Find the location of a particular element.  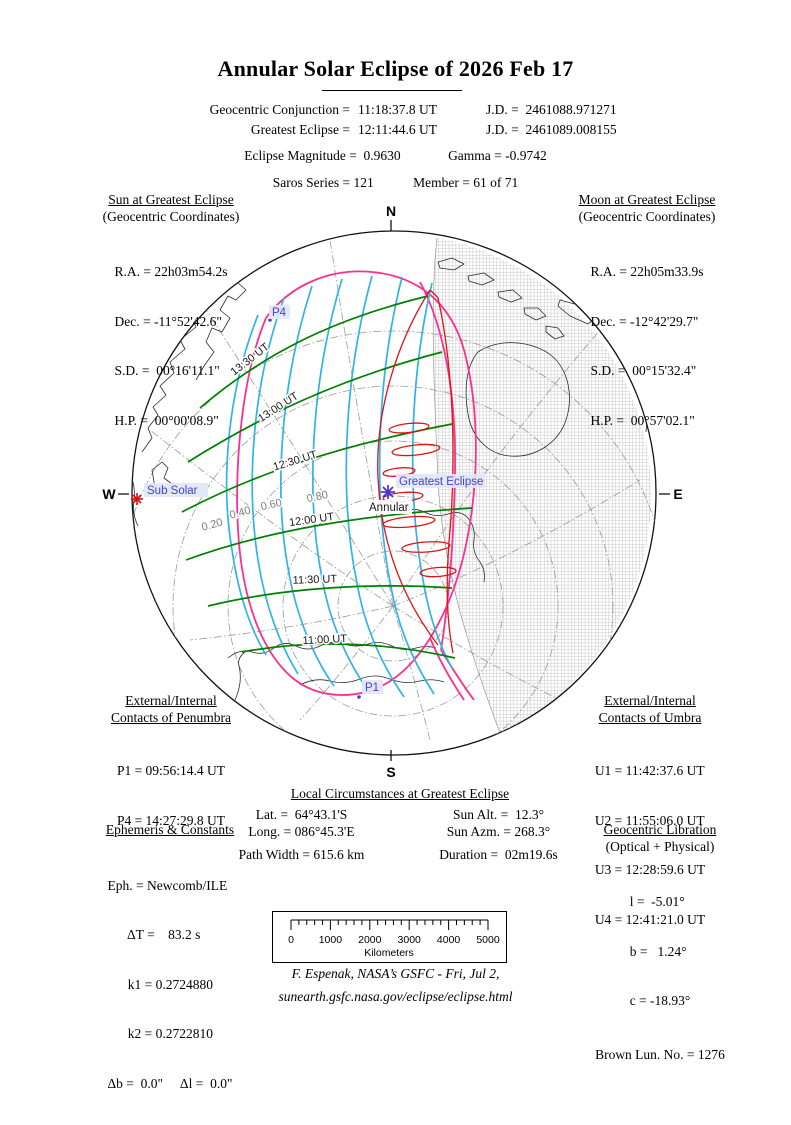

sun-box-title: Sun at Greatest Eclipse is located at coordinates (171, 199).